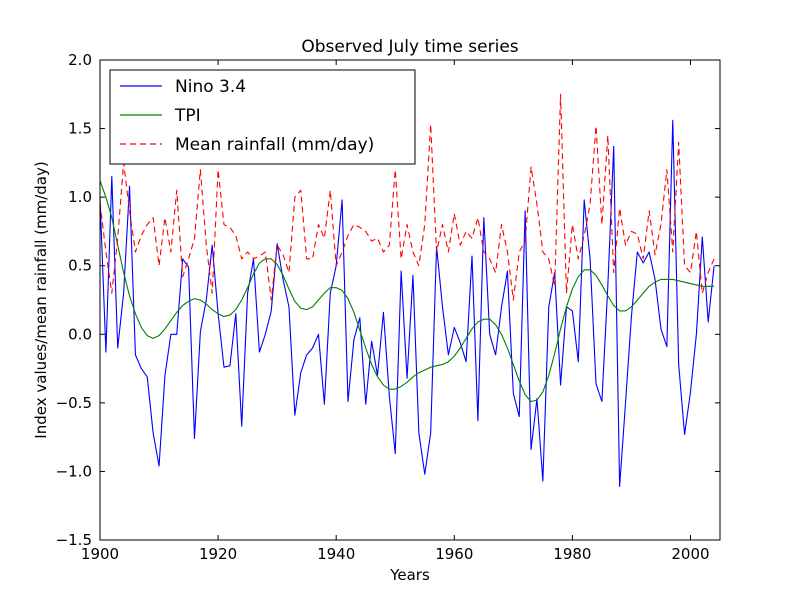 This screenshot has width=800, height=600. Describe the element at coordinates (80, 197) in the screenshot. I see `y-tick-label: 1.0` at that location.